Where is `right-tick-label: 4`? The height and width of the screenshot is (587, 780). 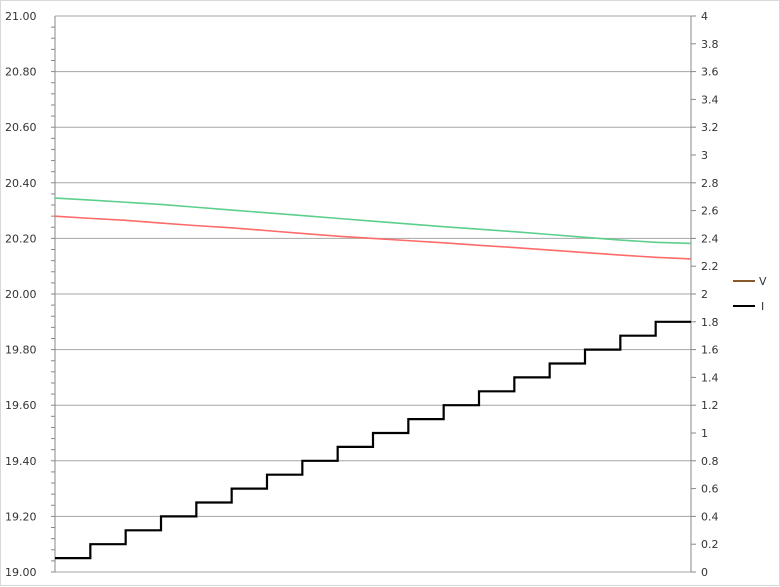 right-tick-label: 4 is located at coordinates (704, 16).